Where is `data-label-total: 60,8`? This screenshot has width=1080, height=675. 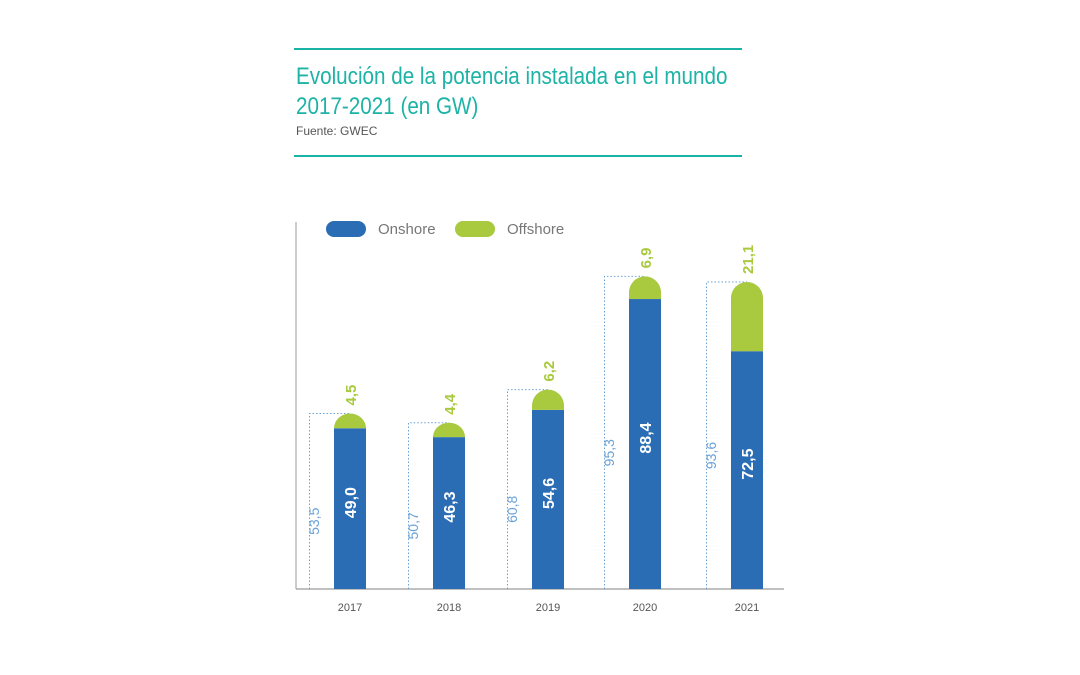
data-label-total: 60,8 is located at coordinates (512, 508).